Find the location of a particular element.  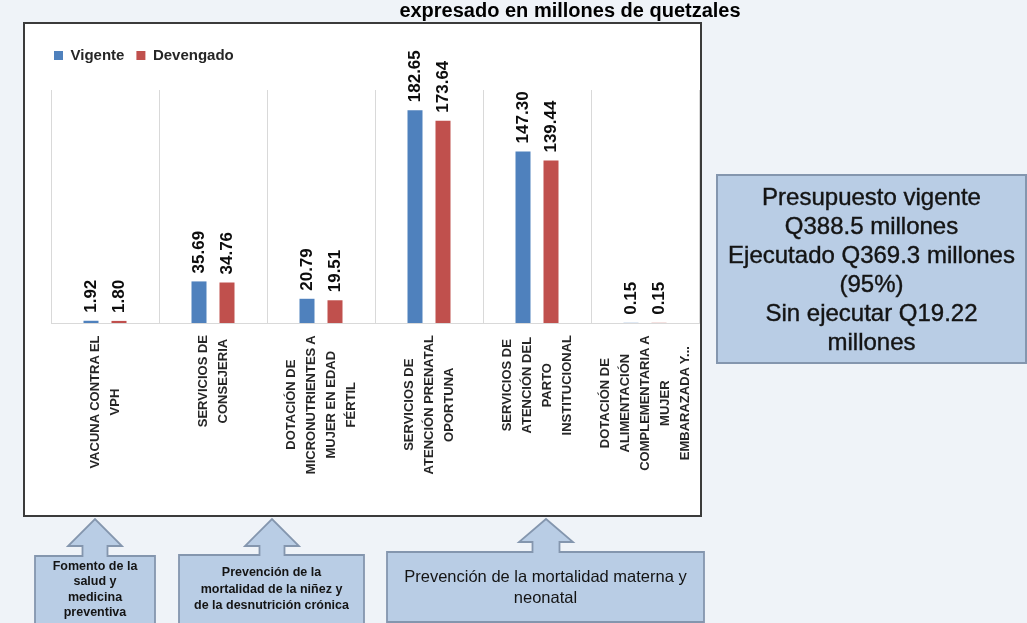

text: Prevención de la mortalidad materna y neonatal is located at coordinates (545, 587).